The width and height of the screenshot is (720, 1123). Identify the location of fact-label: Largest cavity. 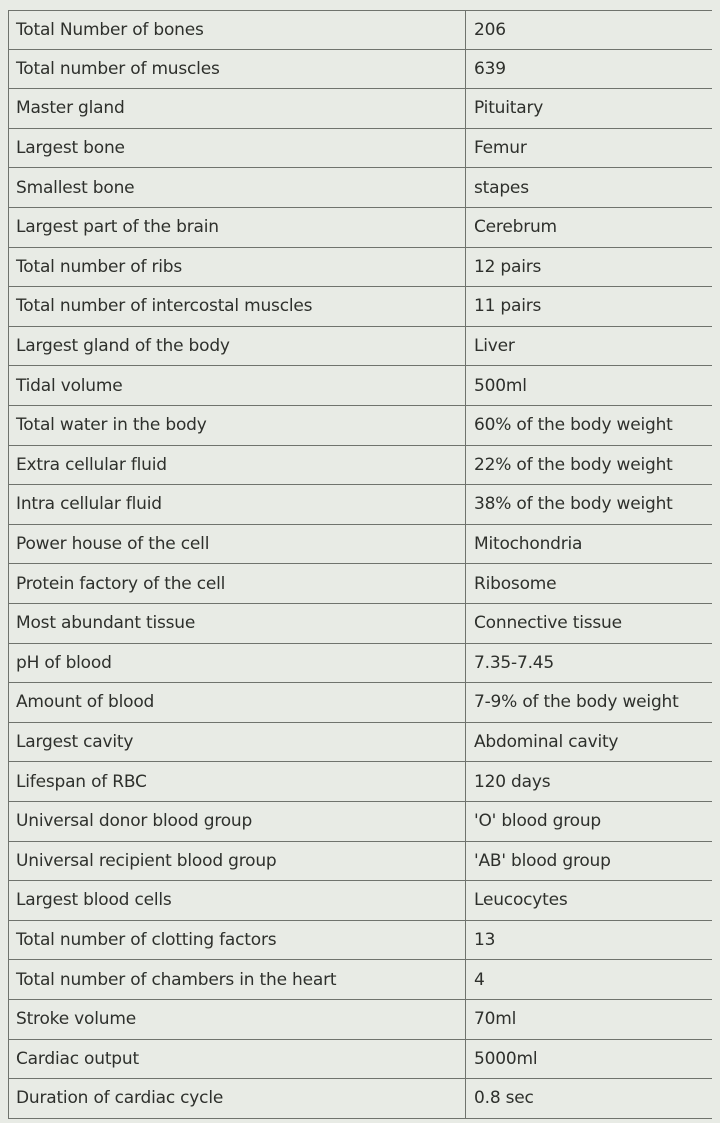
(237, 742).